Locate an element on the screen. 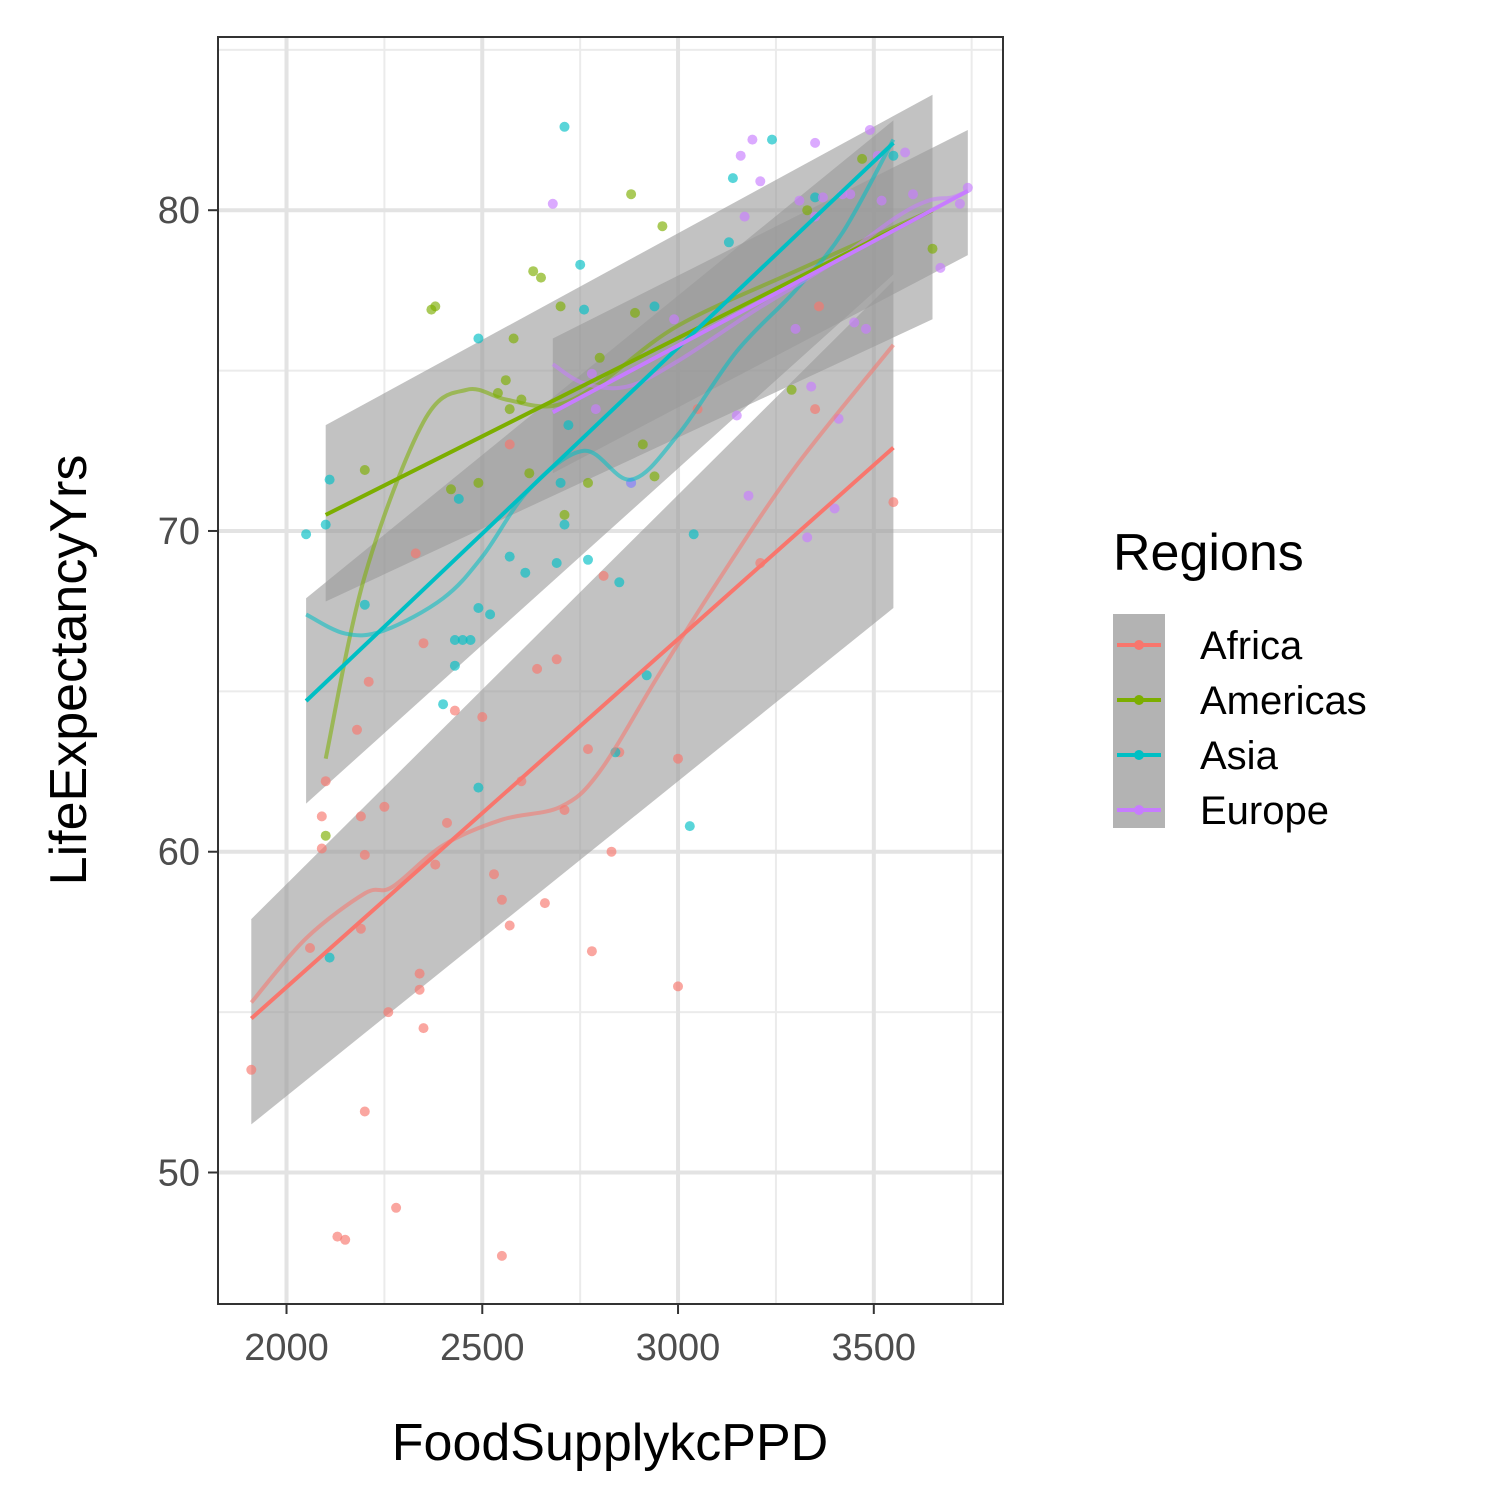 This screenshot has height=1512, width=1512. y-tick-label: 80 is located at coordinates (179, 211).